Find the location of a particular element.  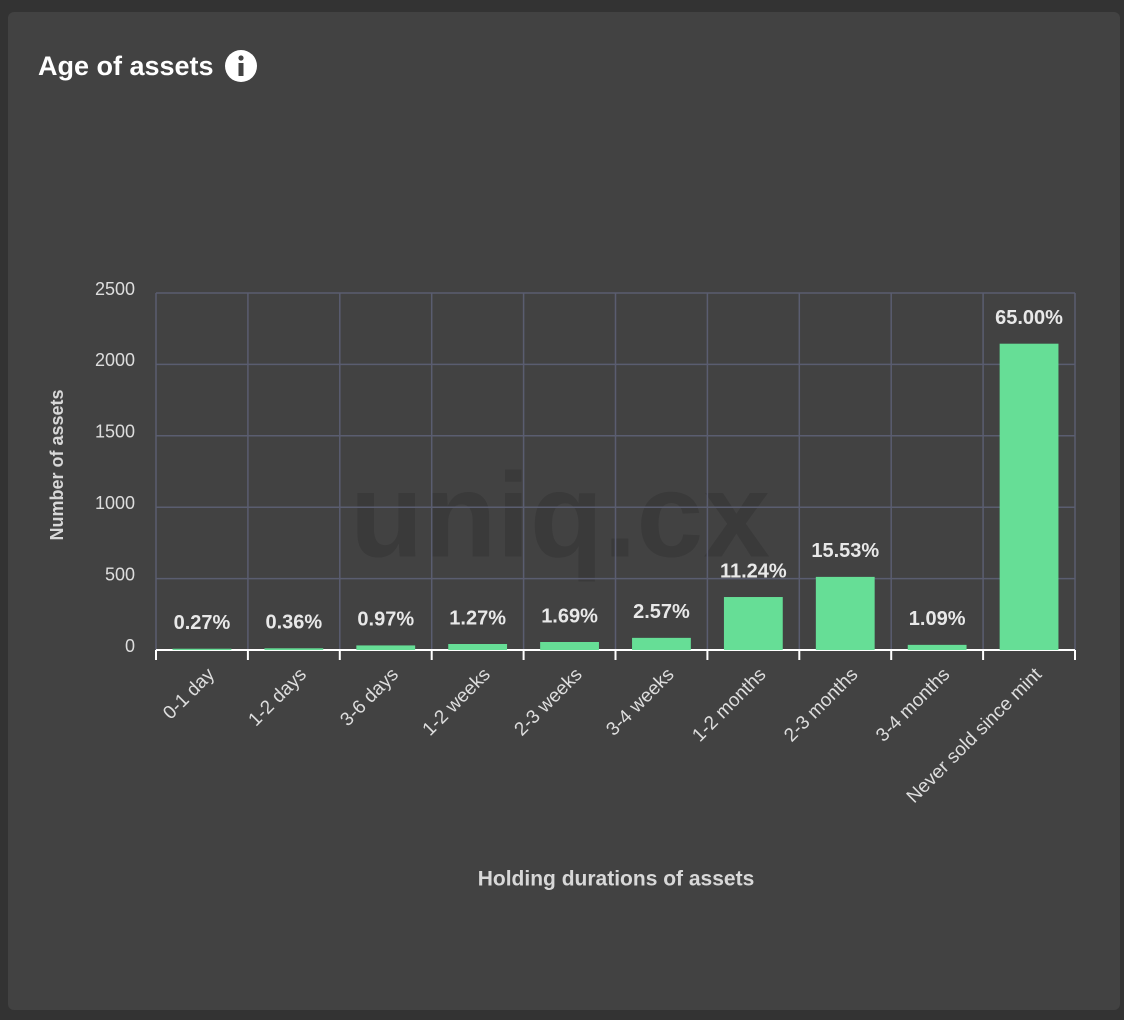

data-label: 11.24% is located at coordinates (753, 571).